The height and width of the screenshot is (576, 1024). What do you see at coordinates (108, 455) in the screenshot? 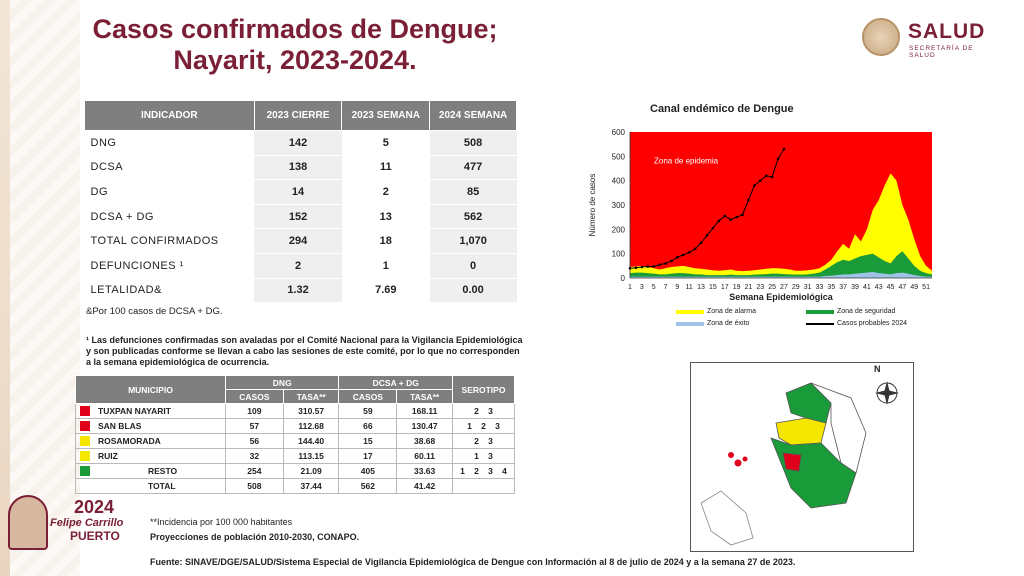
I see `municipio-name: RUIZ` at bounding box center [108, 455].